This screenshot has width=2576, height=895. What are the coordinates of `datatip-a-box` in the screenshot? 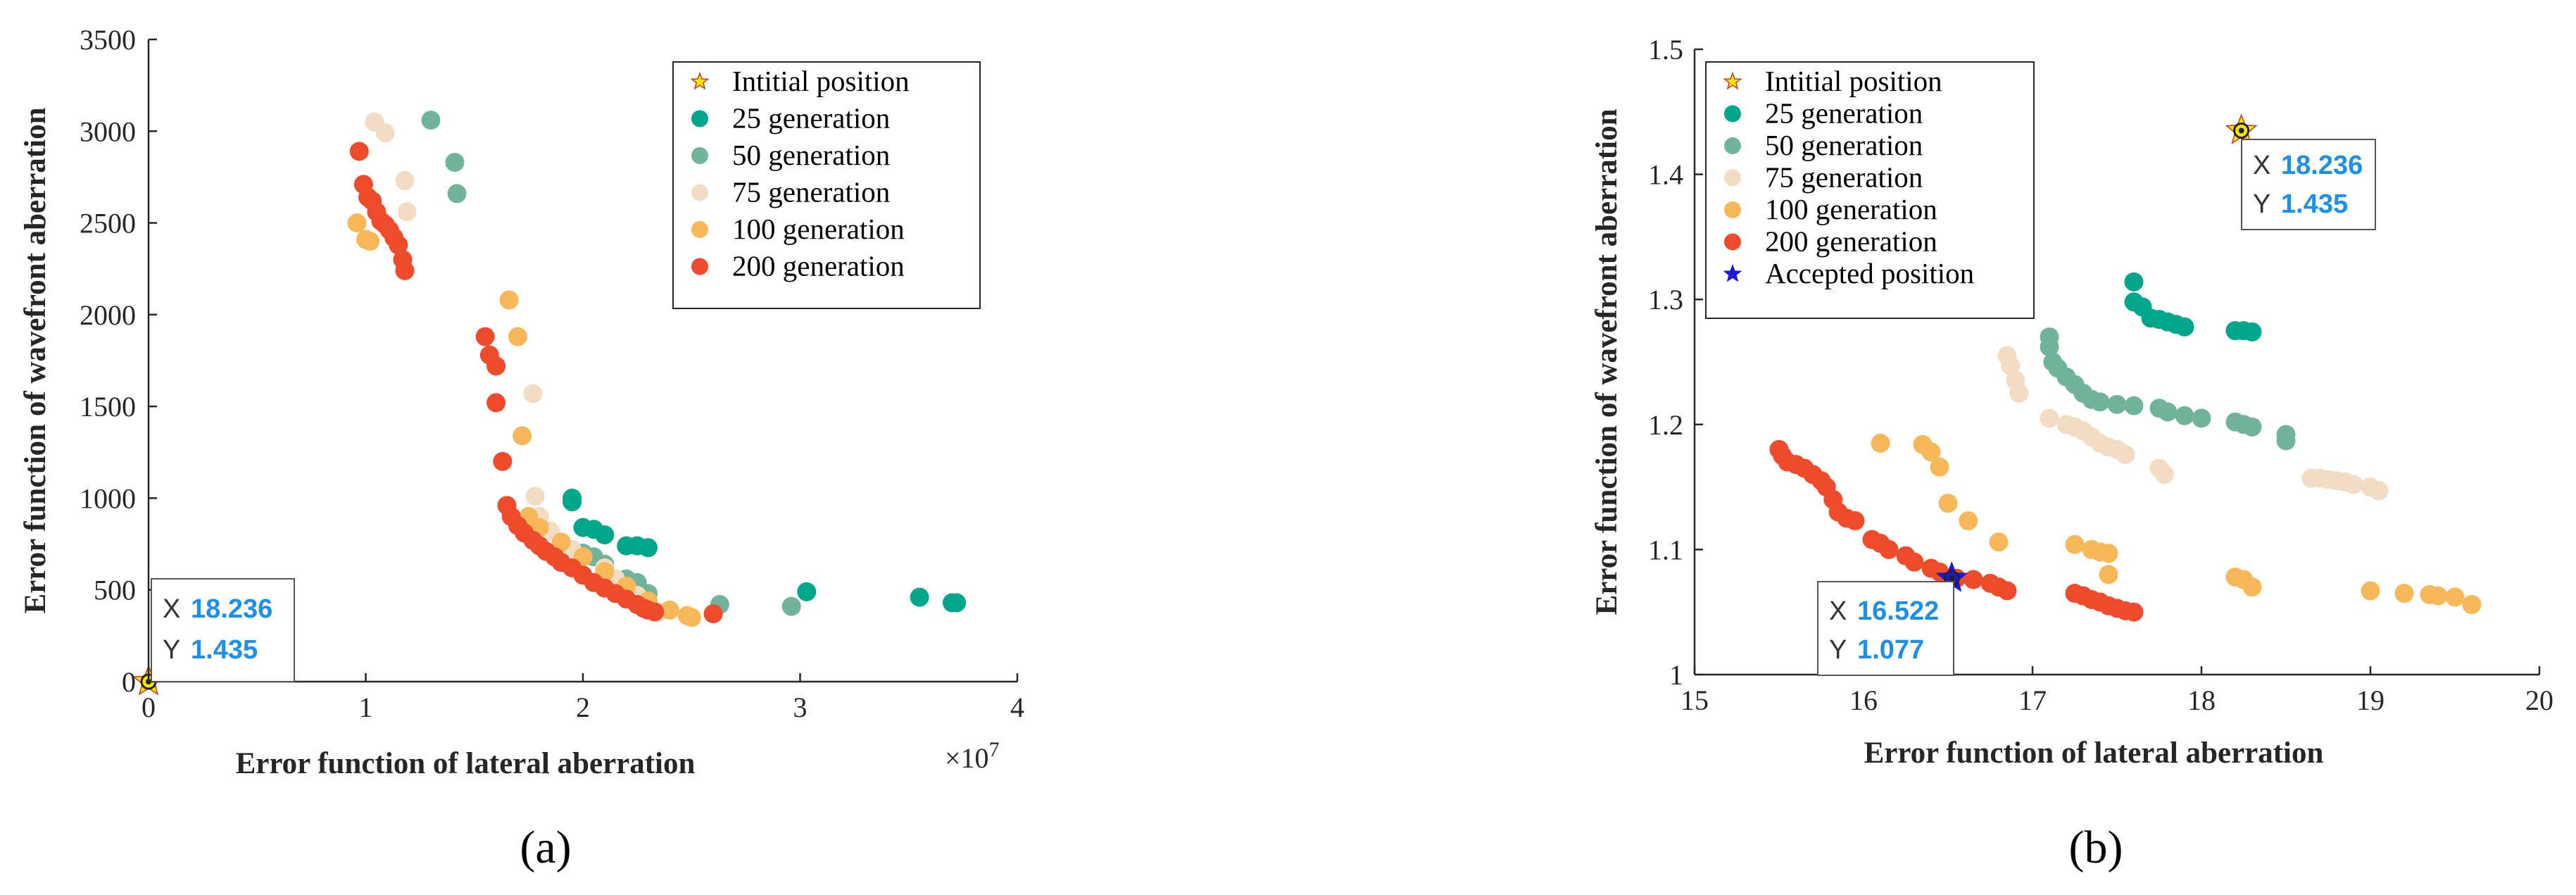 It's located at (223, 630).